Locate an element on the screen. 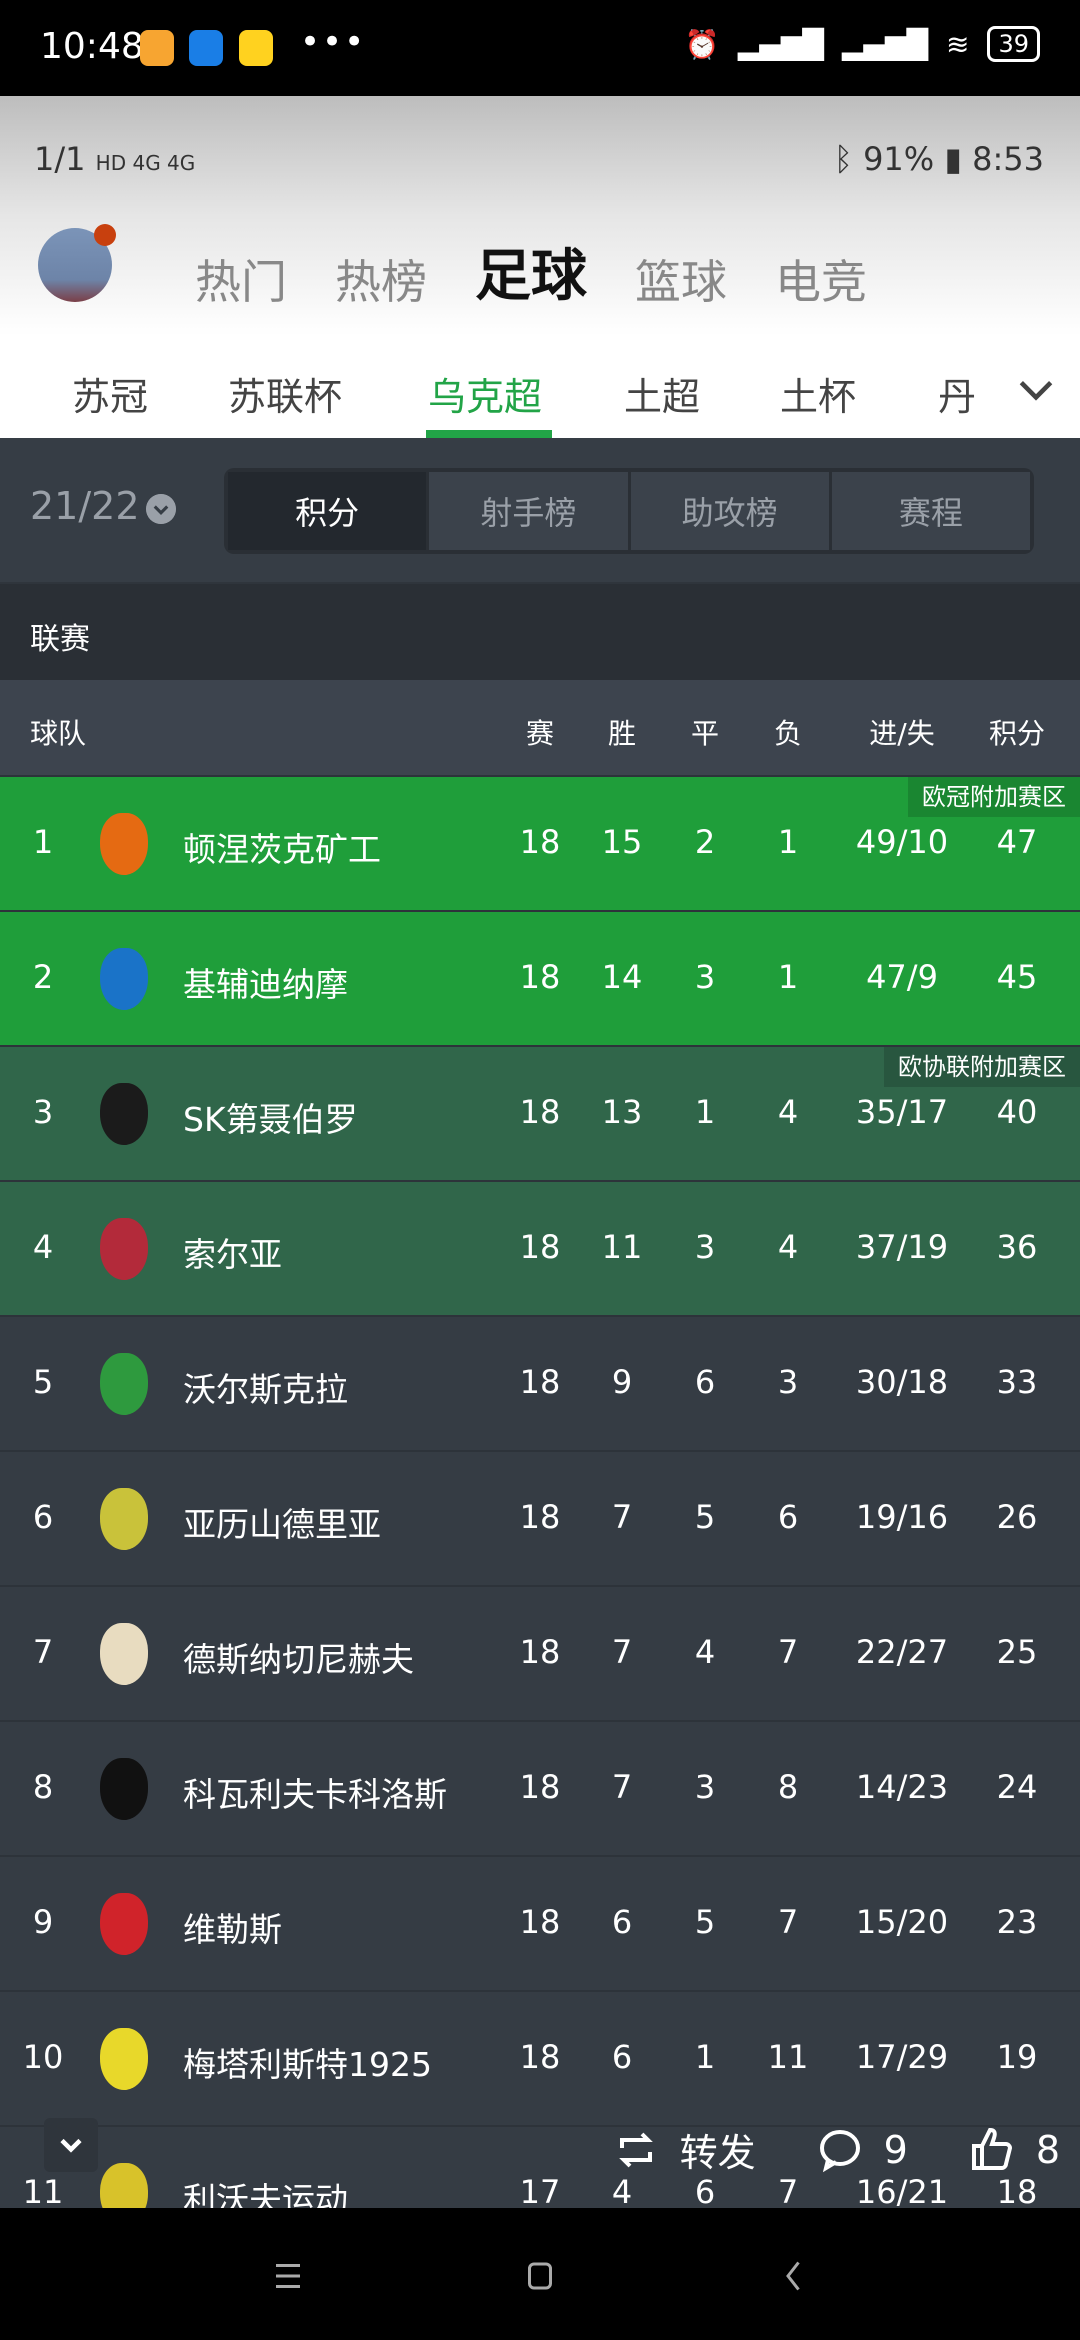  team-name: 梅塔利斯特1925 is located at coordinates (307, 2064).